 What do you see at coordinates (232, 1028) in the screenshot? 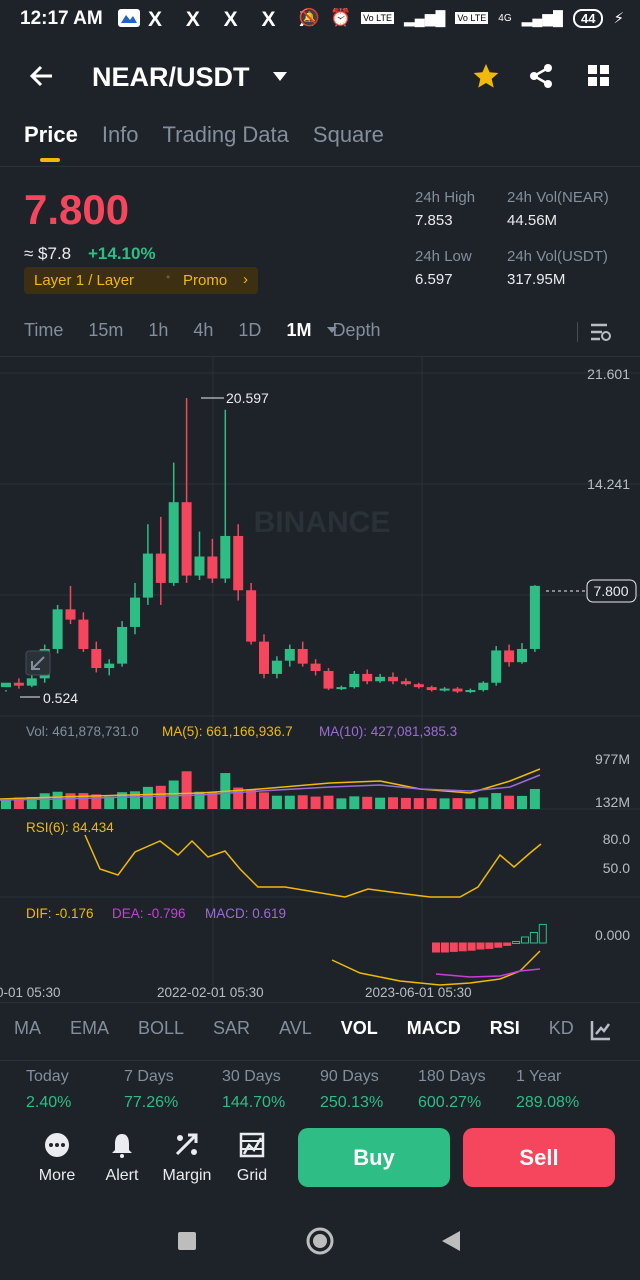
I see `ind-sar: SAR` at bounding box center [232, 1028].